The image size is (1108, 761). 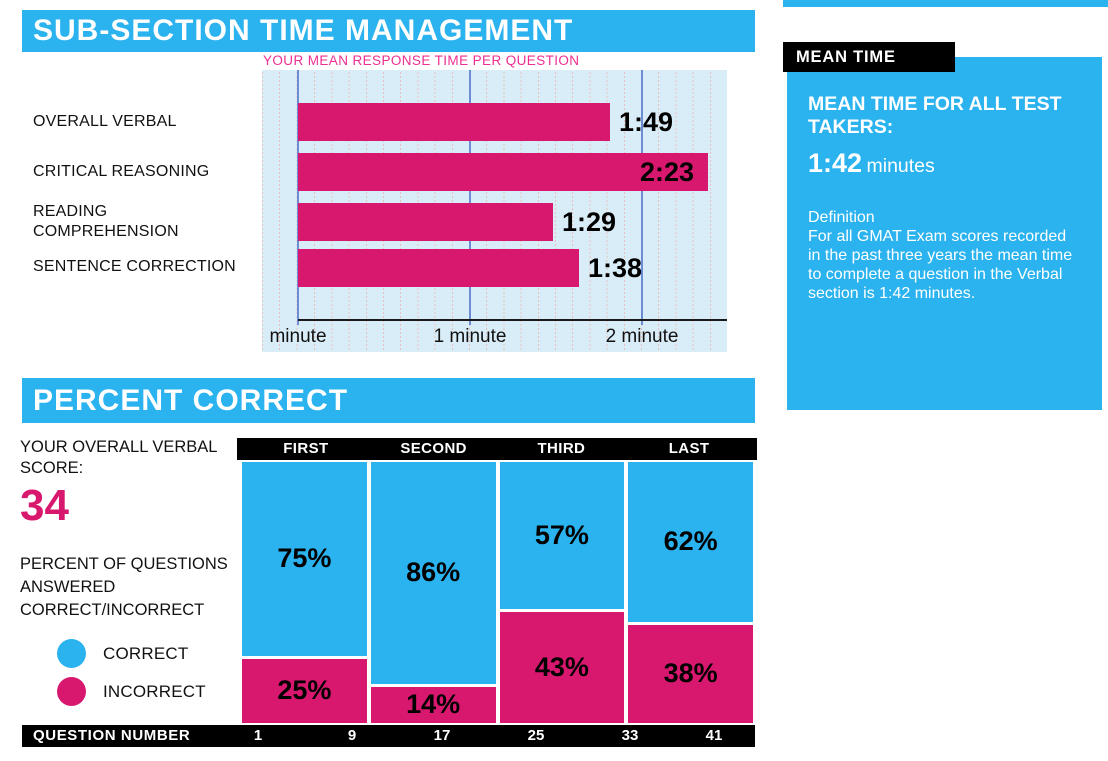 I want to click on question-number-41: 41, so click(x=714, y=735).